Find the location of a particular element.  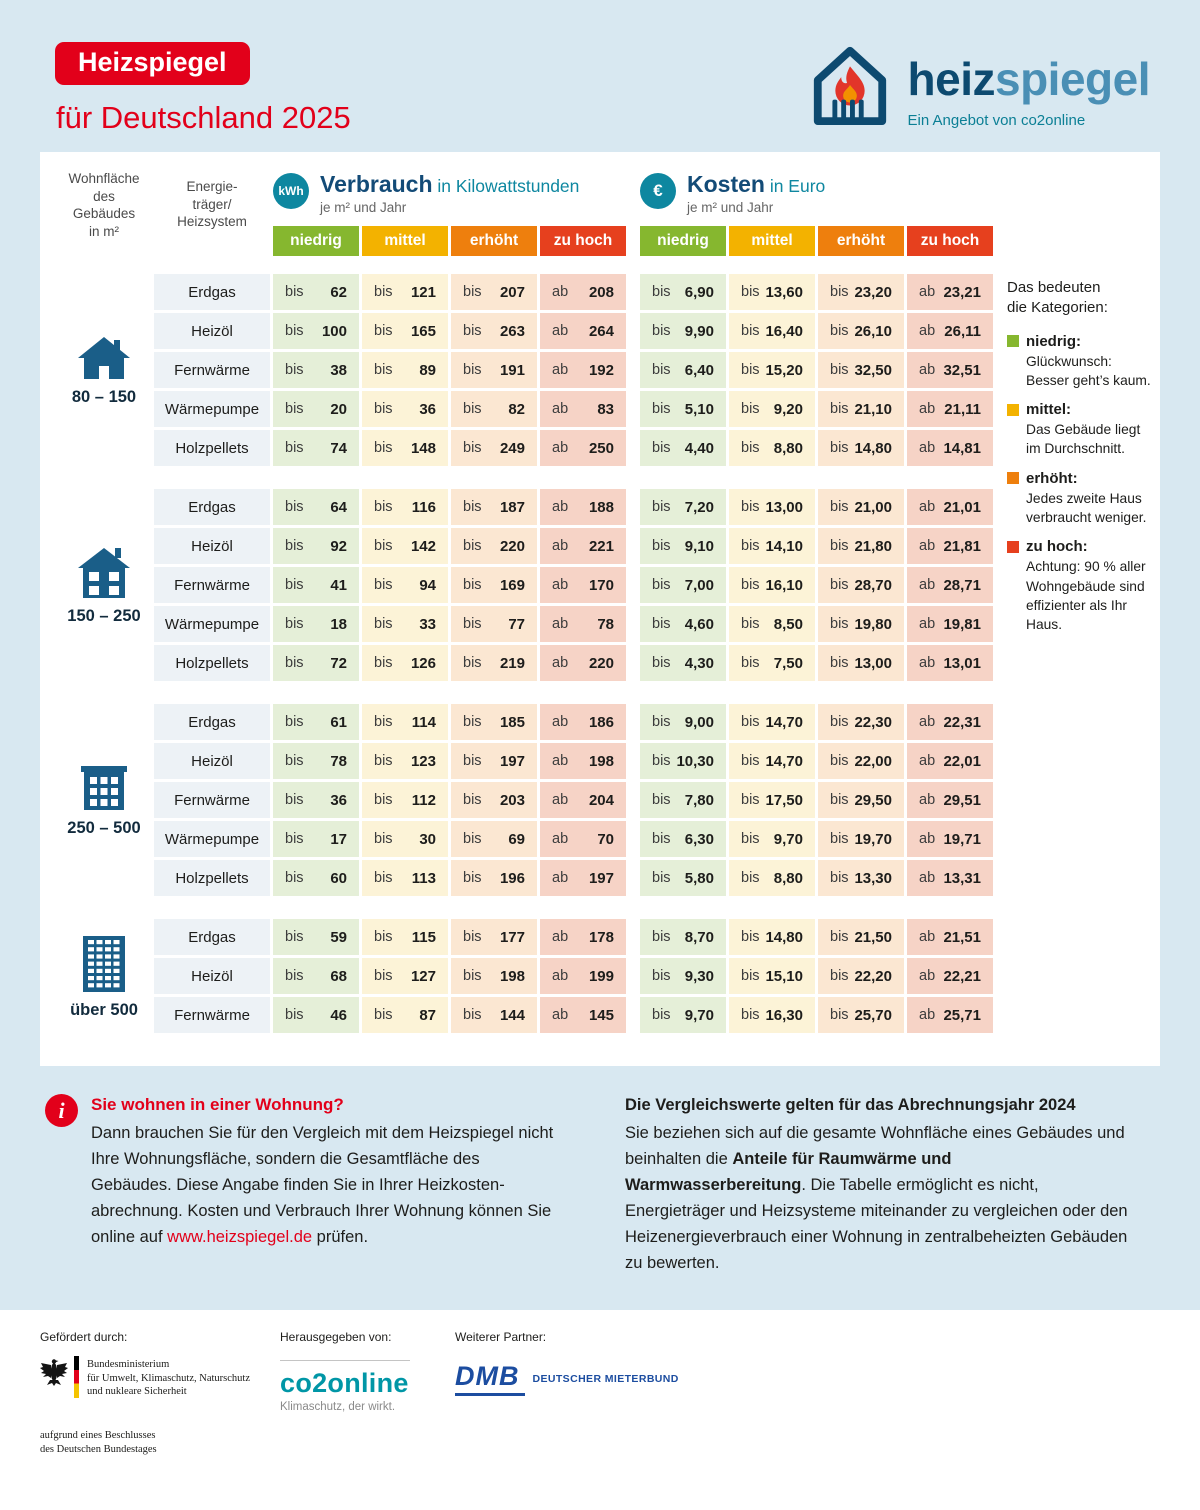

kosten-cell-mittel: bis 13,60 is located at coordinates (772, 292).